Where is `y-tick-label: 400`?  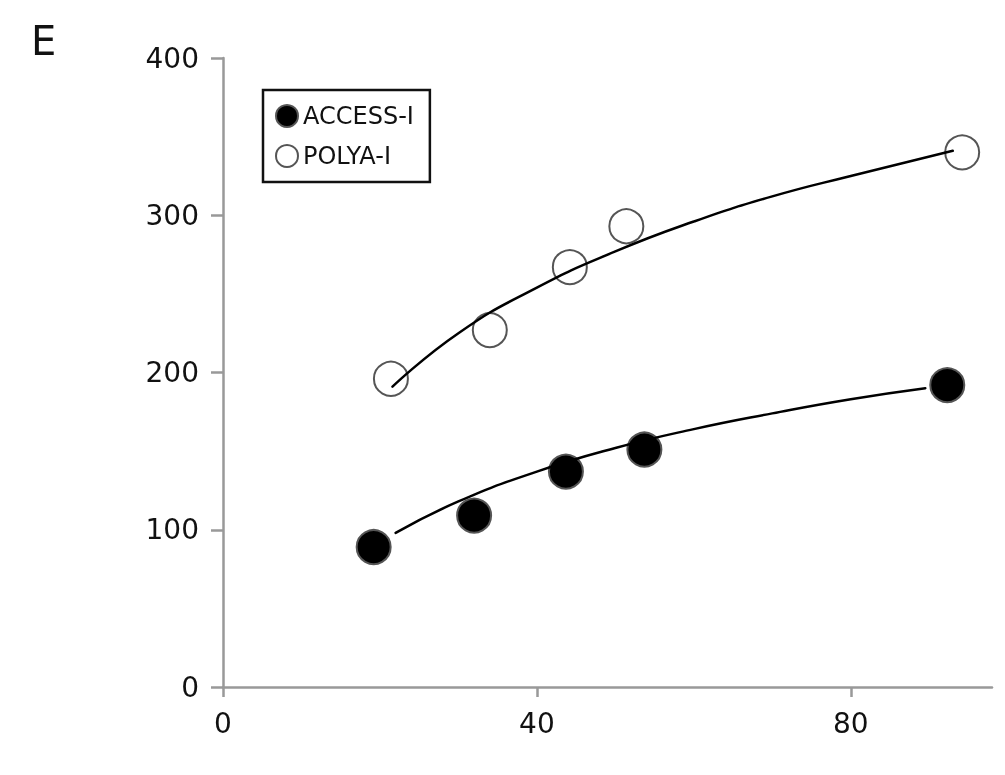
y-tick-label: 400 is located at coordinates (172, 58).